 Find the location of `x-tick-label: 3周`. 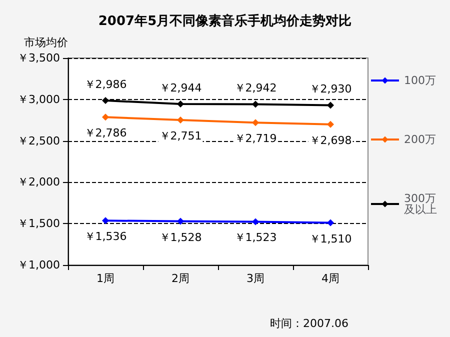

x-tick-label: 3周 is located at coordinates (255, 278).